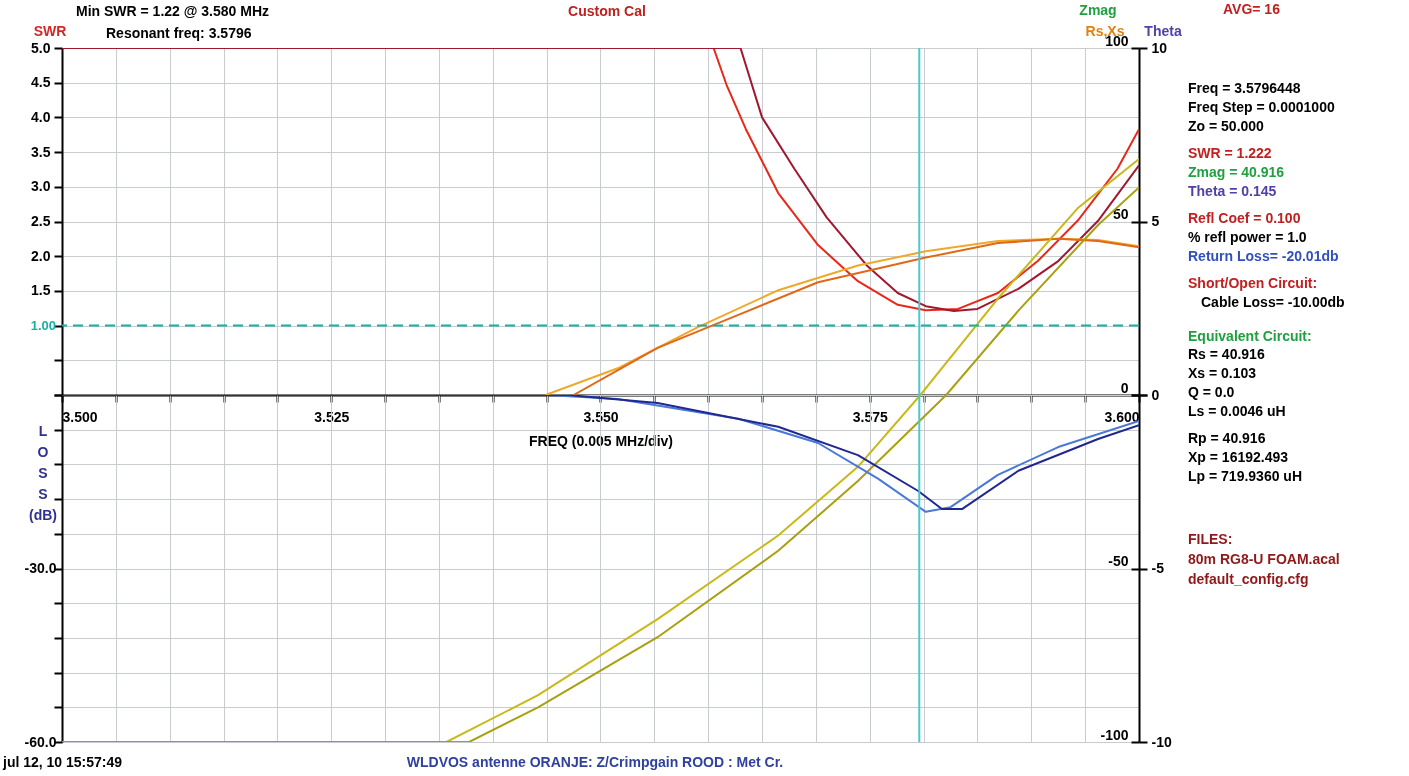 The width and height of the screenshot is (1409, 776). I want to click on text: Short/Open Circuit:, so click(1253, 283).